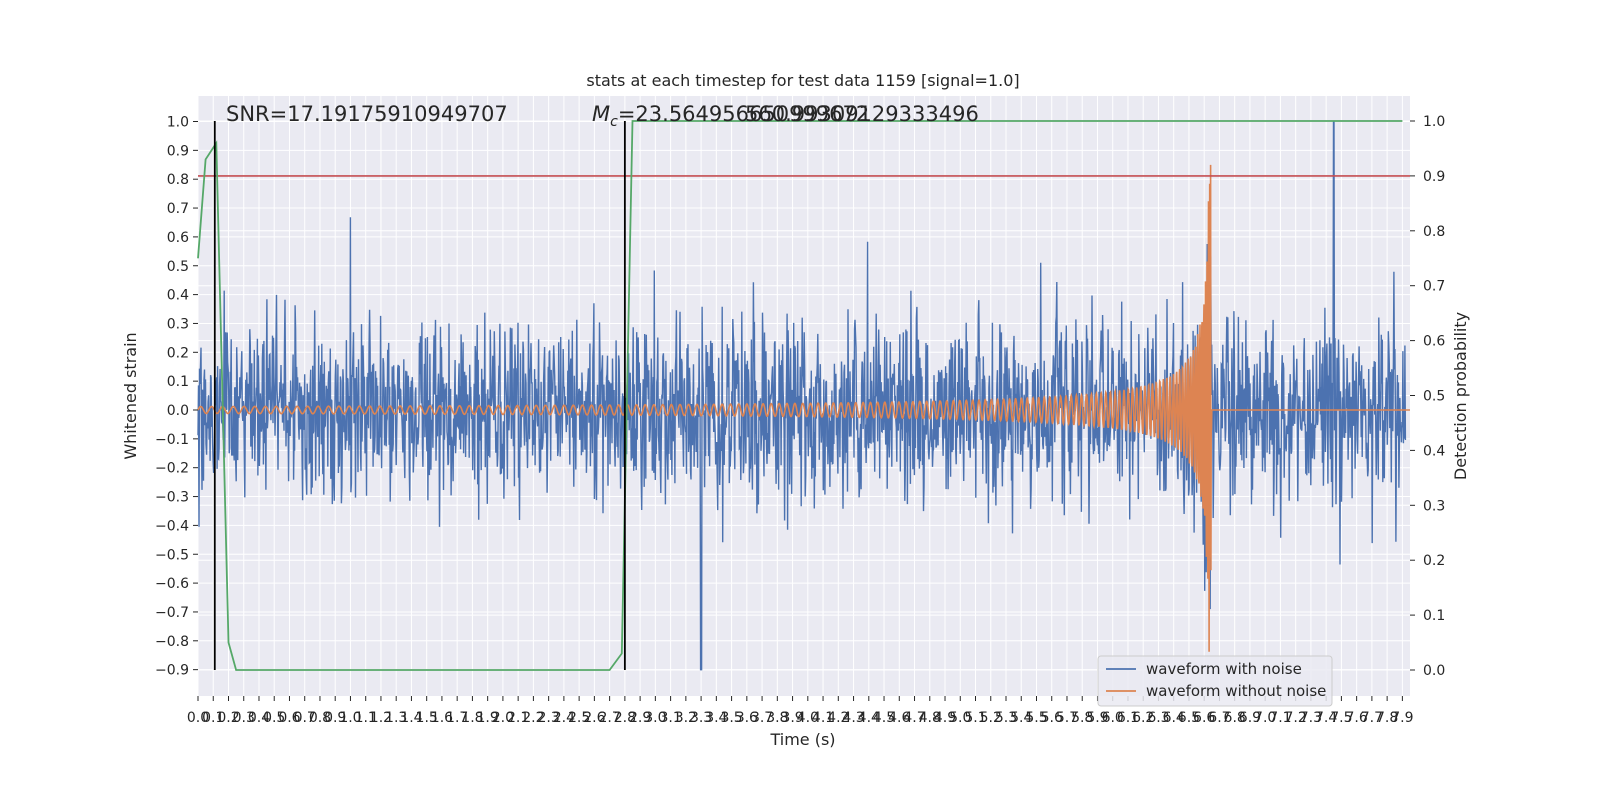 The height and width of the screenshot is (800, 1600). Describe the element at coordinates (503, 718) in the screenshot. I see `x-tick-label-20: 2.0` at that location.